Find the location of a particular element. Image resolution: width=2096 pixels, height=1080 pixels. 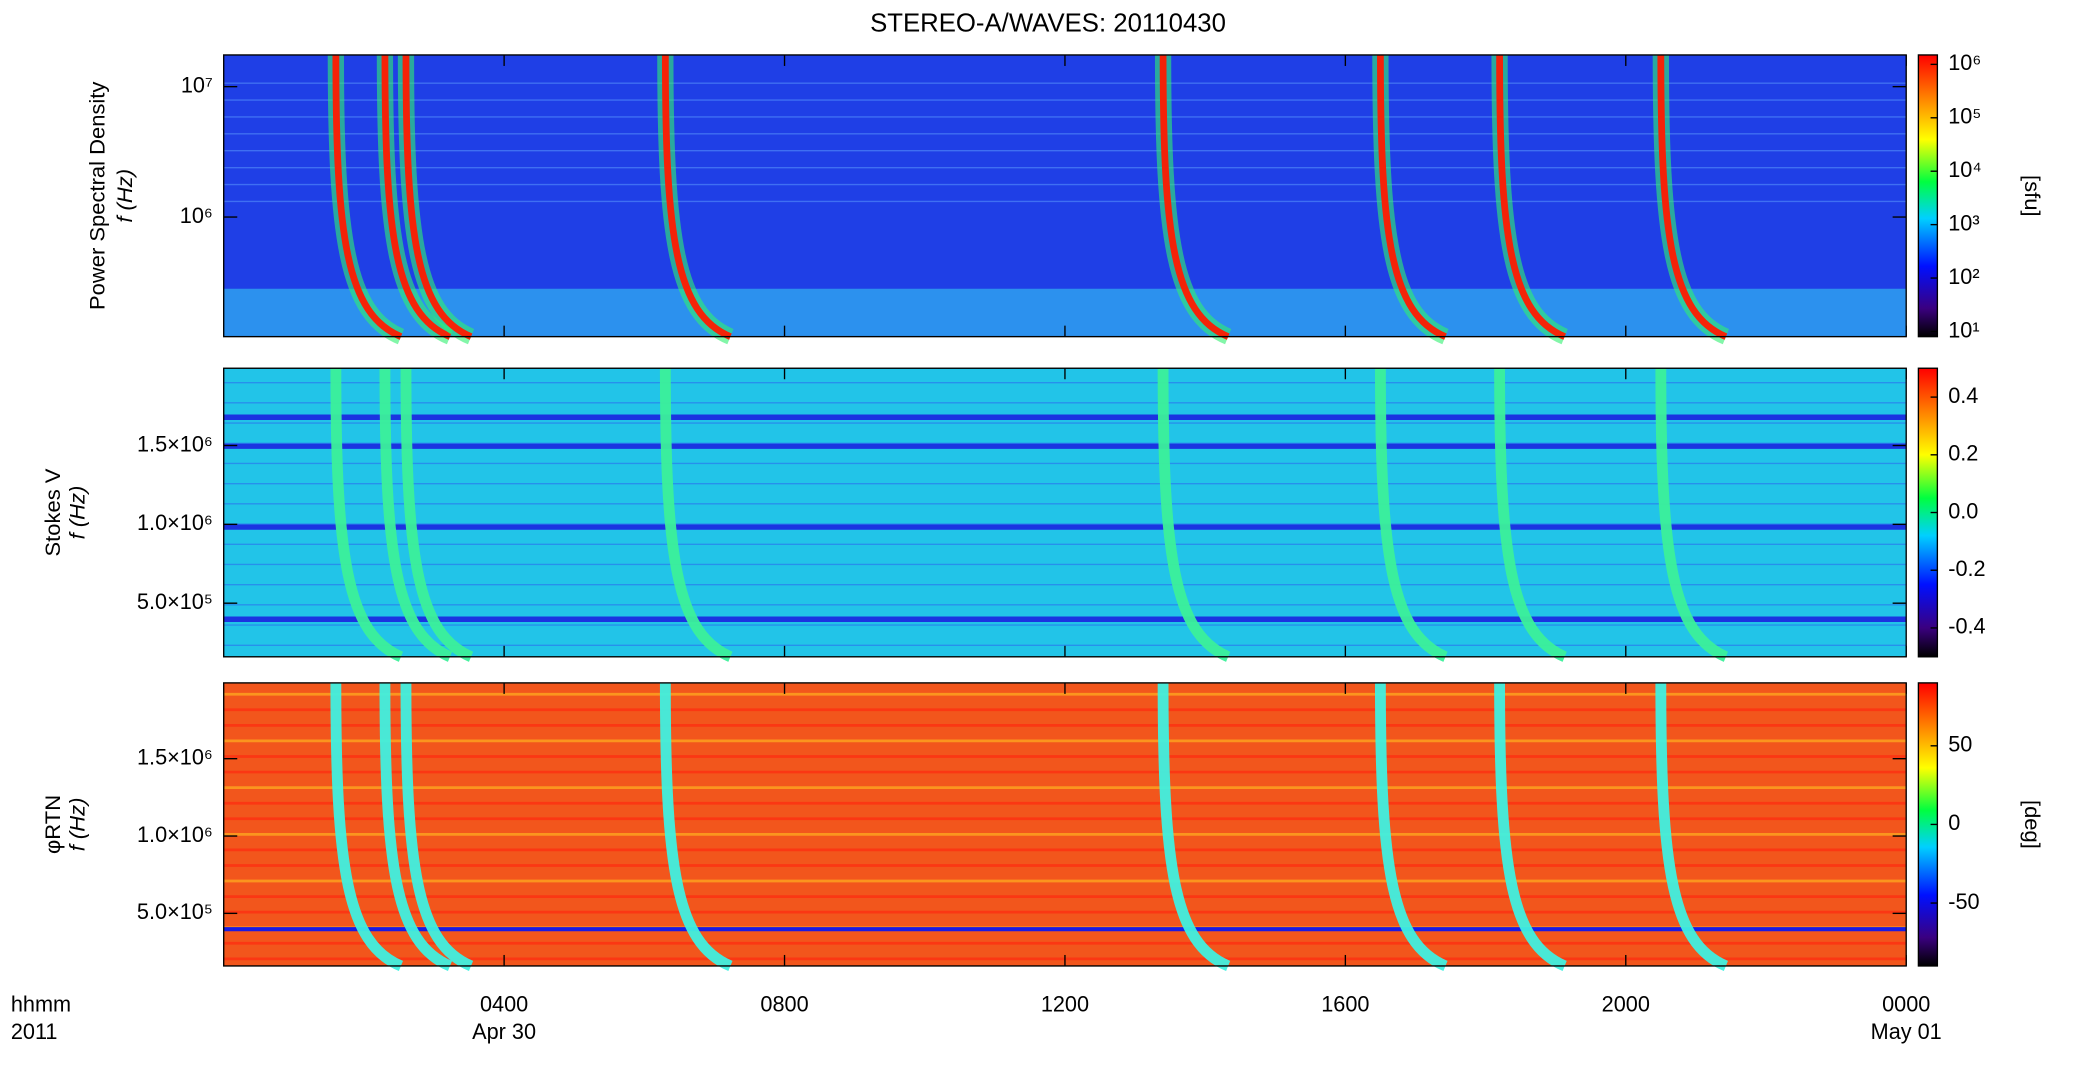

x-axis-label: hhmm is located at coordinates (41, 1003).